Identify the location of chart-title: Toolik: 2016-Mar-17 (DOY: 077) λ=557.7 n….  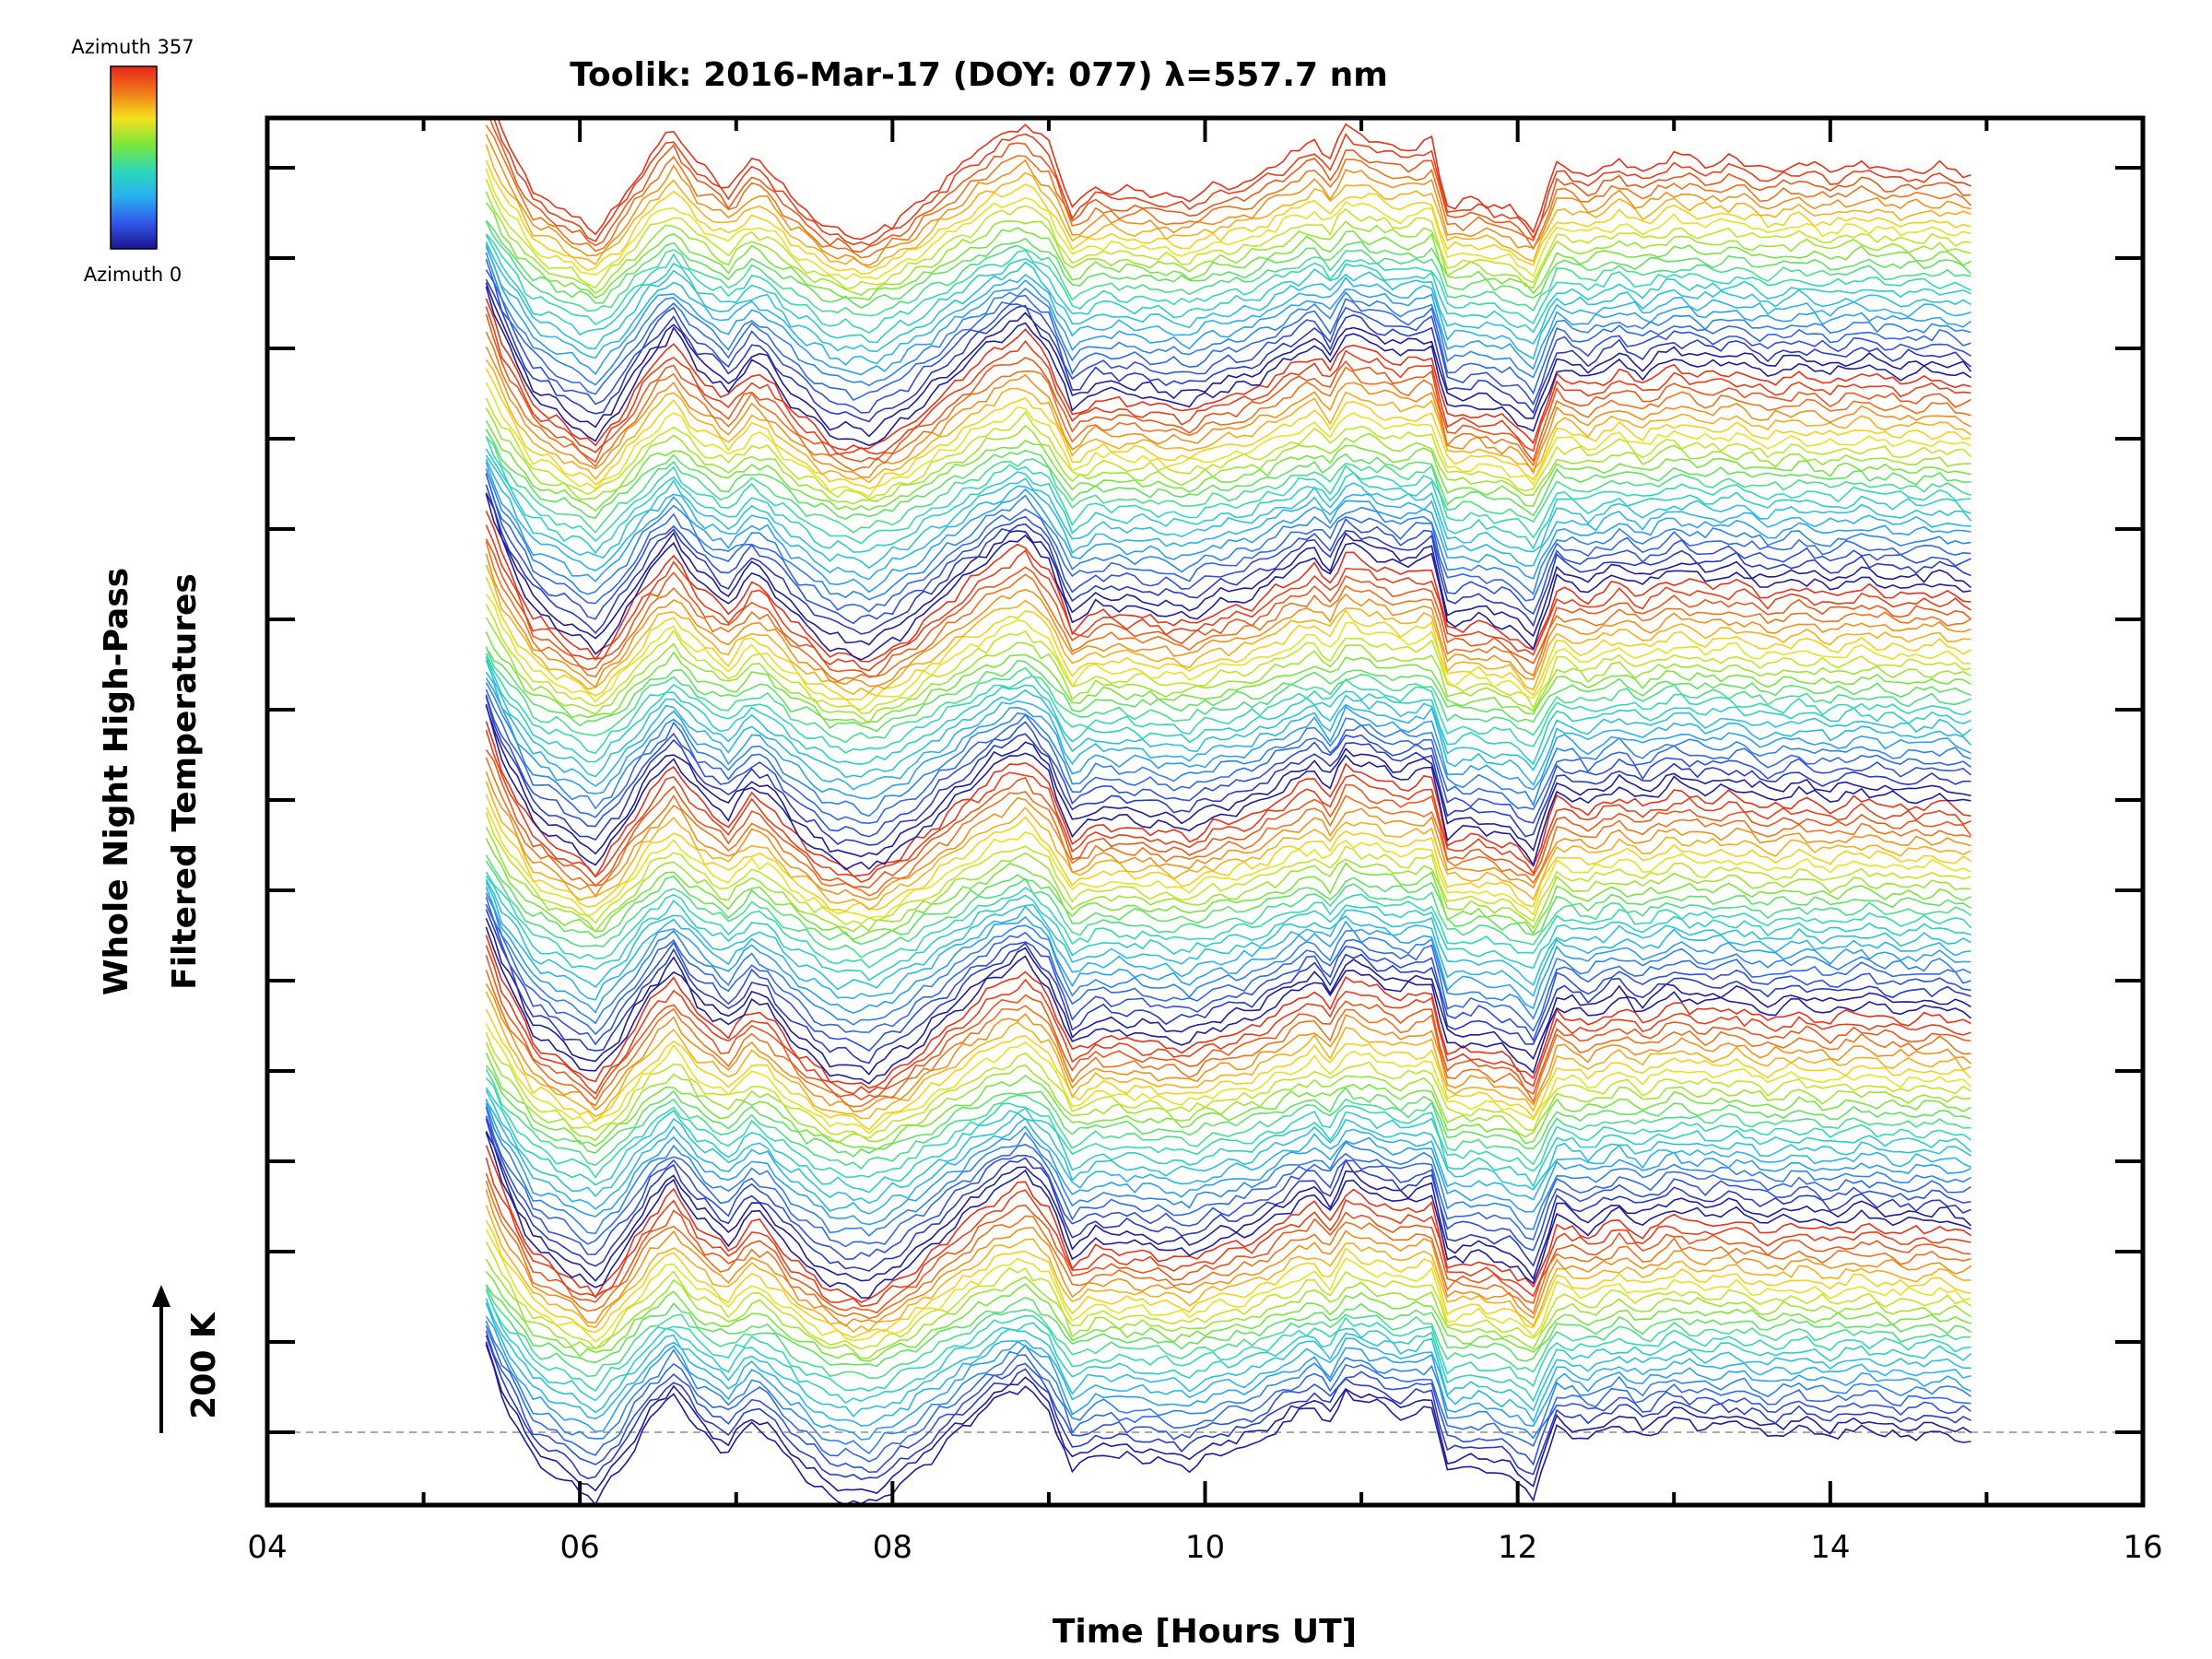
(979, 75).